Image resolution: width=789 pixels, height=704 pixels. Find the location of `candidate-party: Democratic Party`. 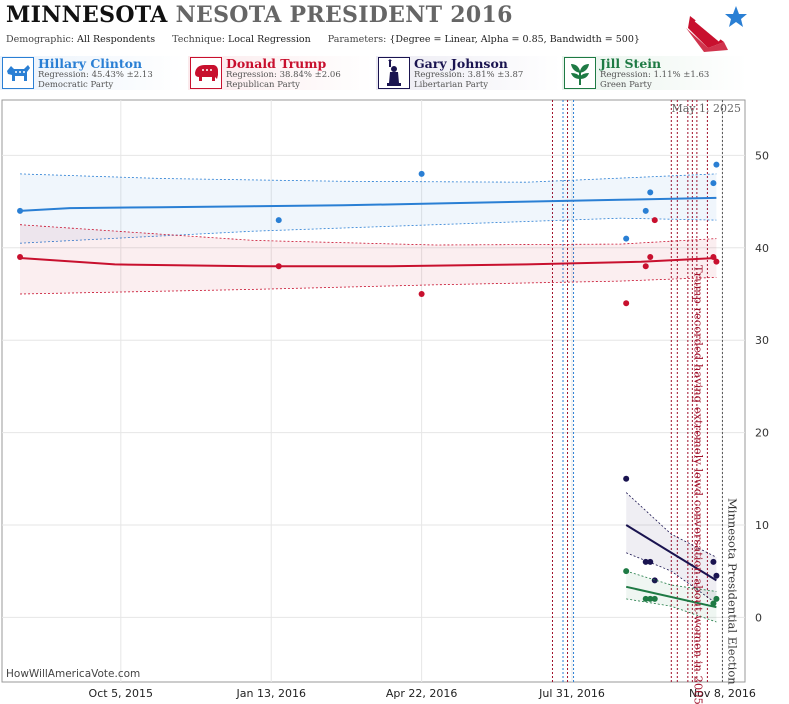

candidate-party: Democratic Party is located at coordinates (76, 85).